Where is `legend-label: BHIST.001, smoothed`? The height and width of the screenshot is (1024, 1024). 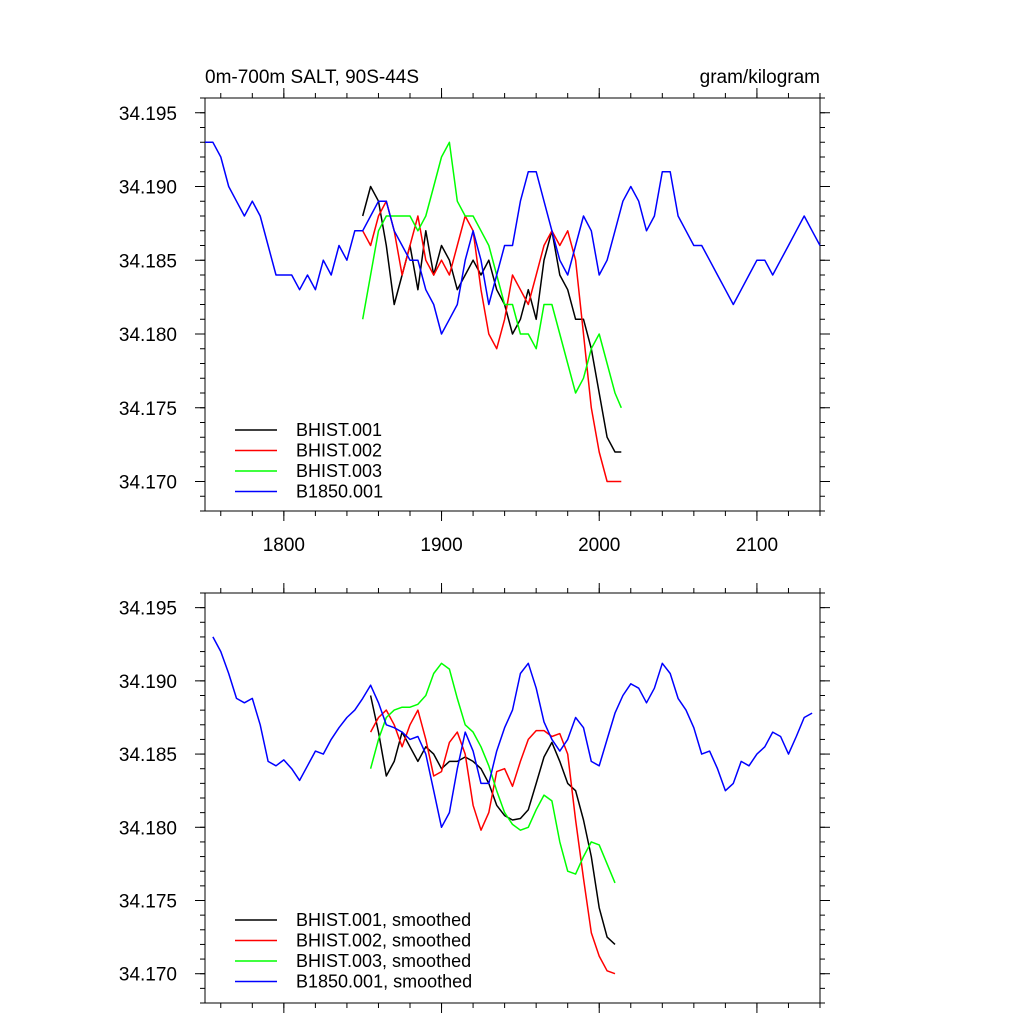 legend-label: BHIST.001, smoothed is located at coordinates (383, 920).